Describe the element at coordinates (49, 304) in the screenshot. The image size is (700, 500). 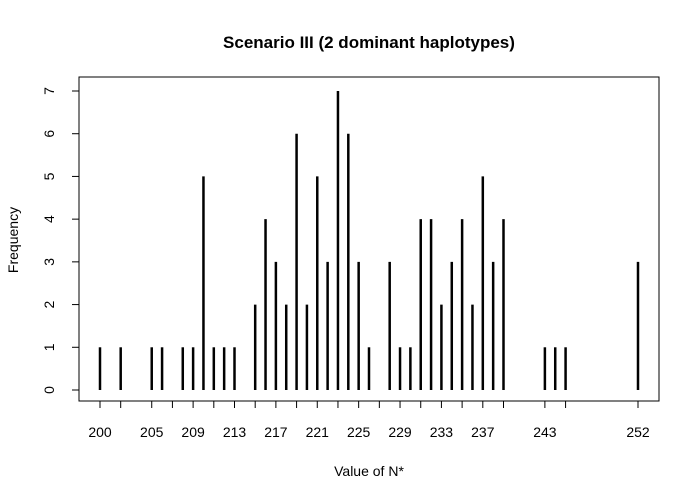
I see `y-tick-label-2: 2` at that location.